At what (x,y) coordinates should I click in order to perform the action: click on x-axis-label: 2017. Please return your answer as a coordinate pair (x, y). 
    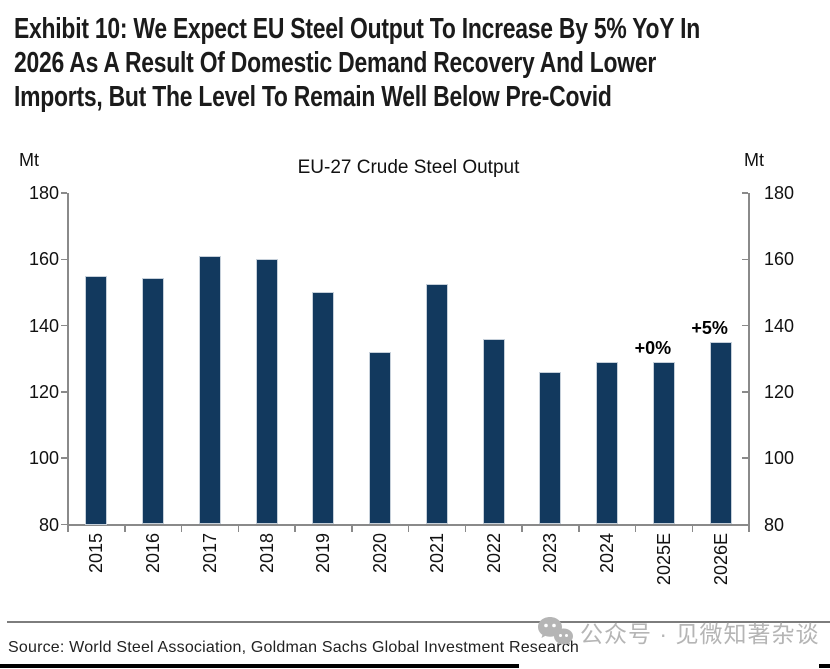
    Looking at the image, I should click on (209, 553).